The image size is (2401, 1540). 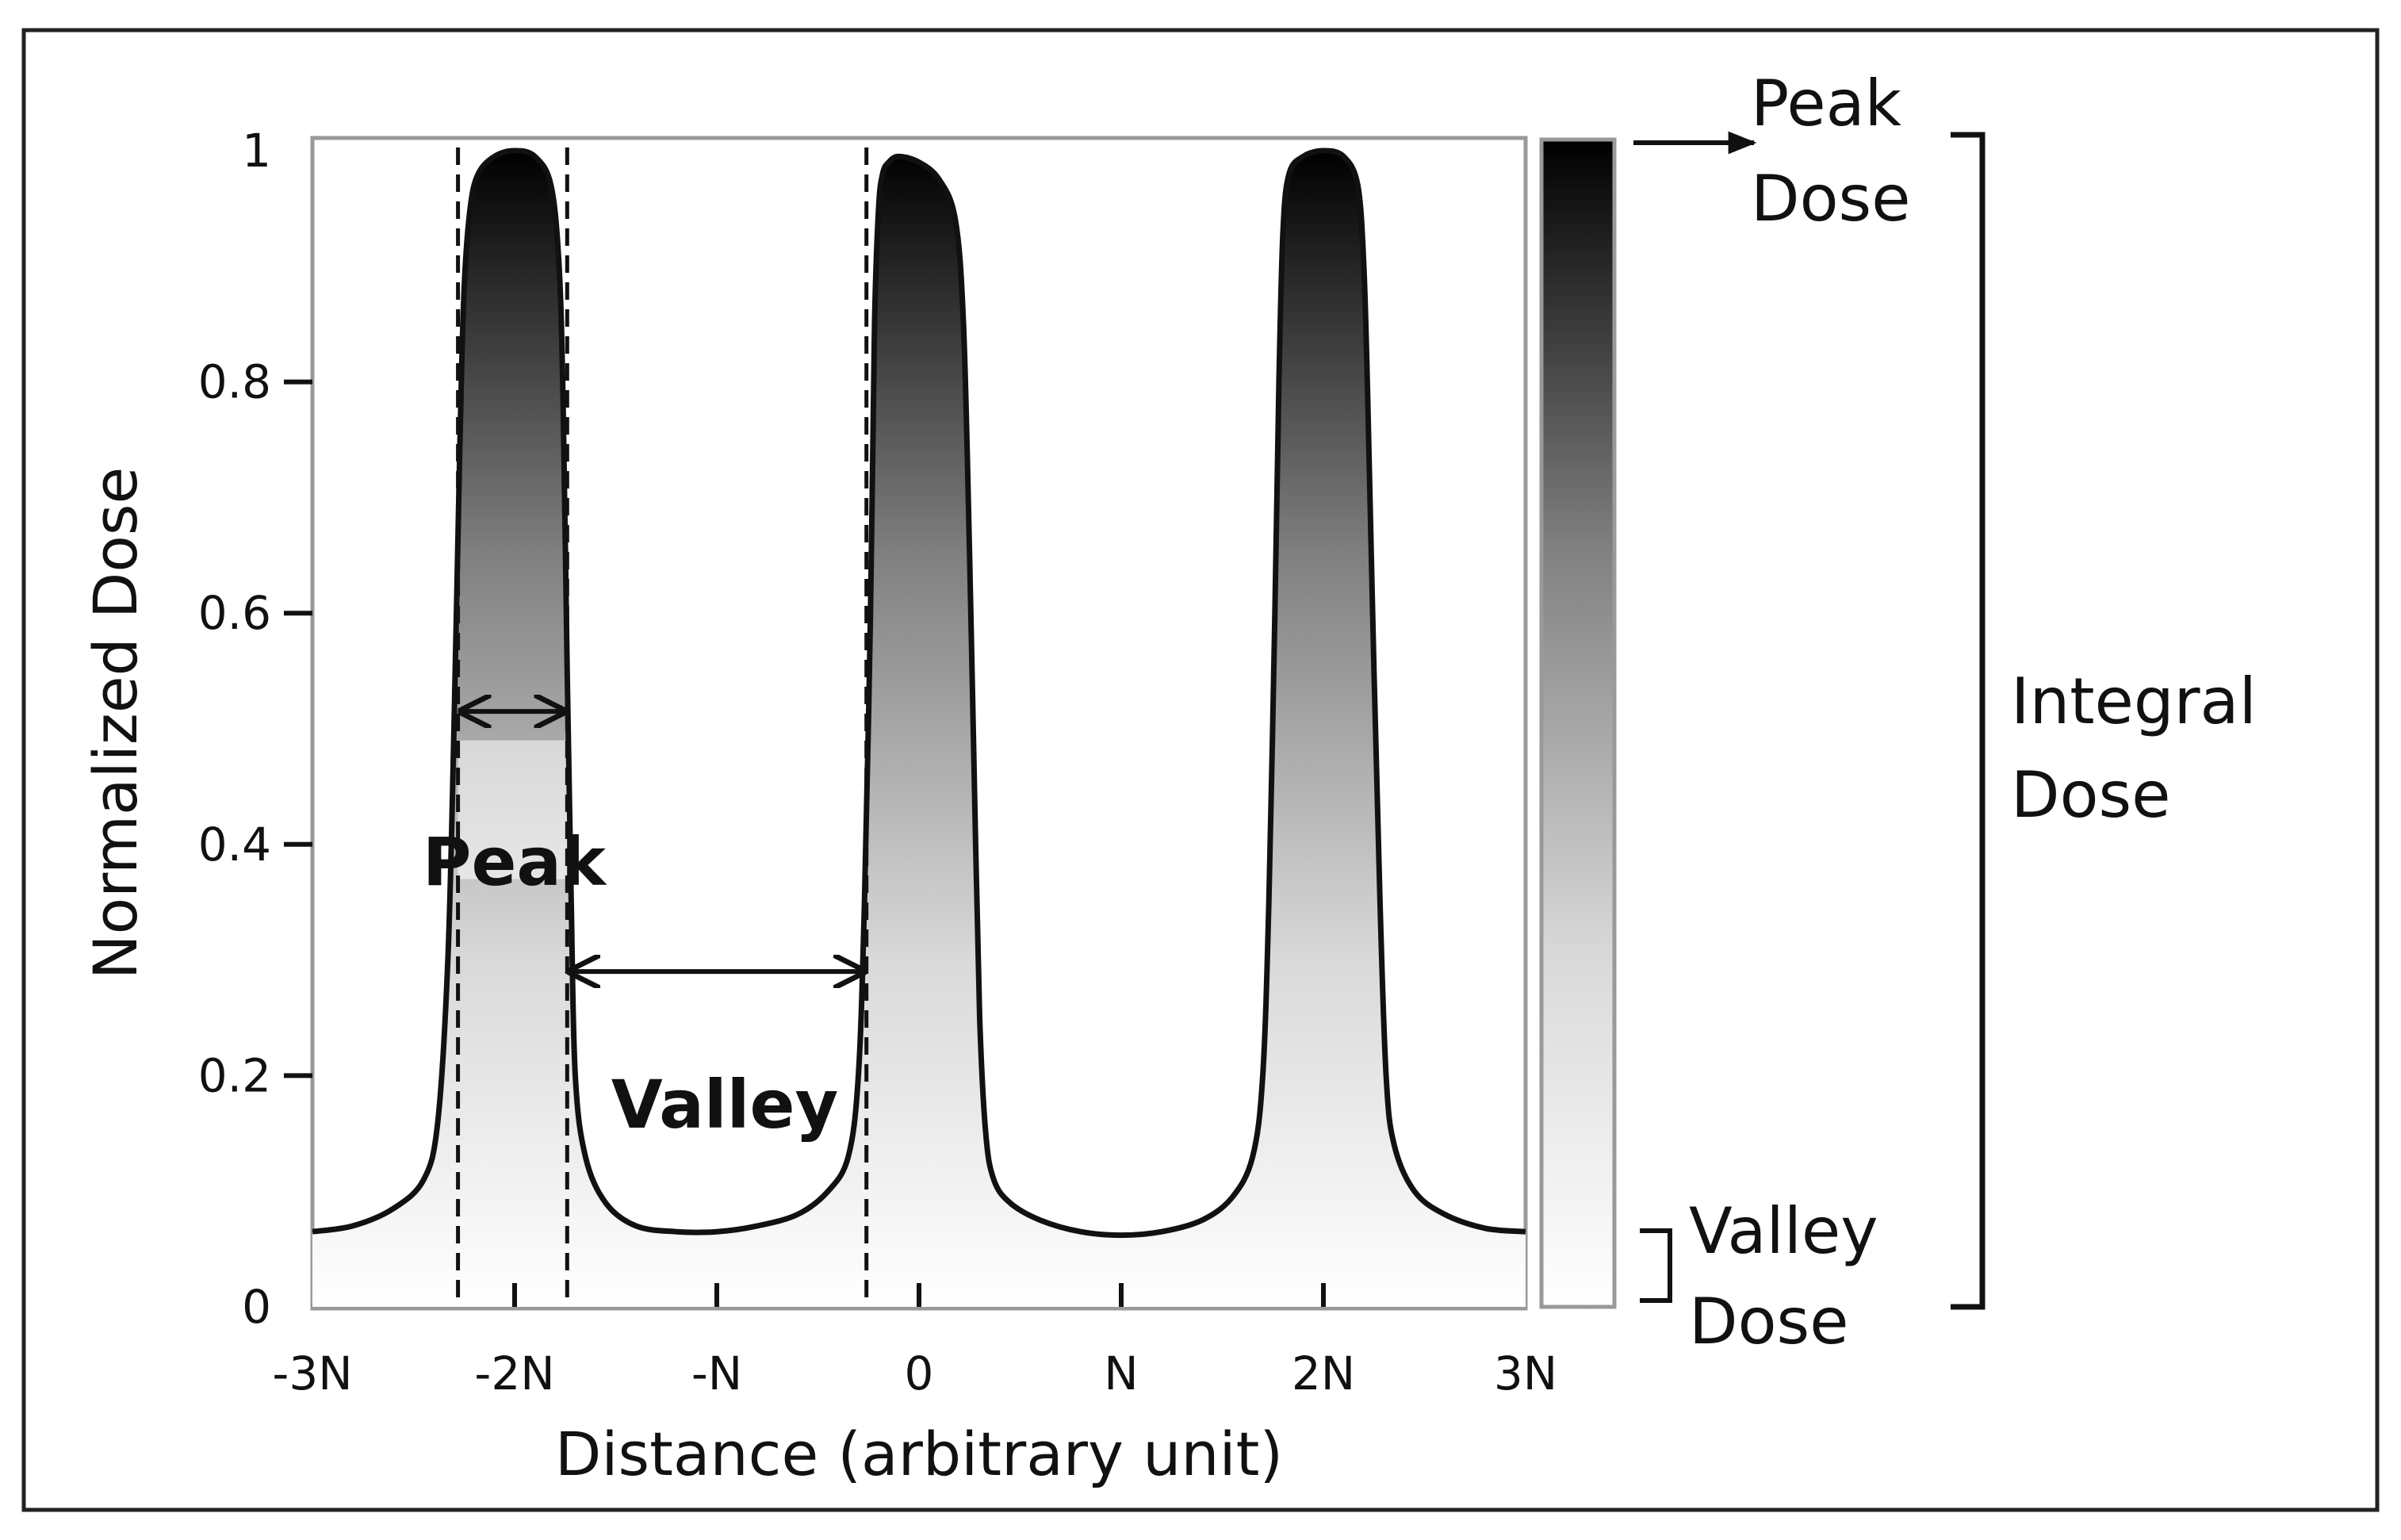 I want to click on y-tick-label: 0.8, so click(x=234, y=382).